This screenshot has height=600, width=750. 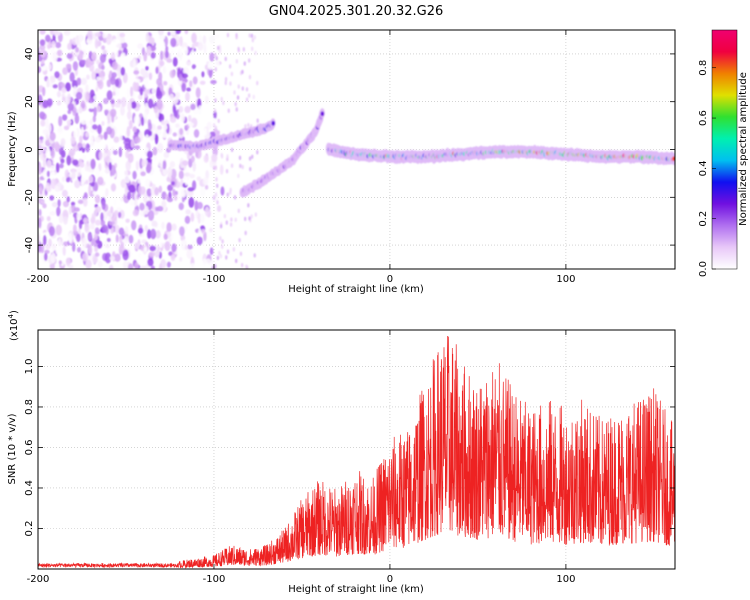 What do you see at coordinates (707, 168) in the screenshot?
I see `colorbar-ticks: 0.0 0.2 0.4 0.6 0.8` at bounding box center [707, 168].